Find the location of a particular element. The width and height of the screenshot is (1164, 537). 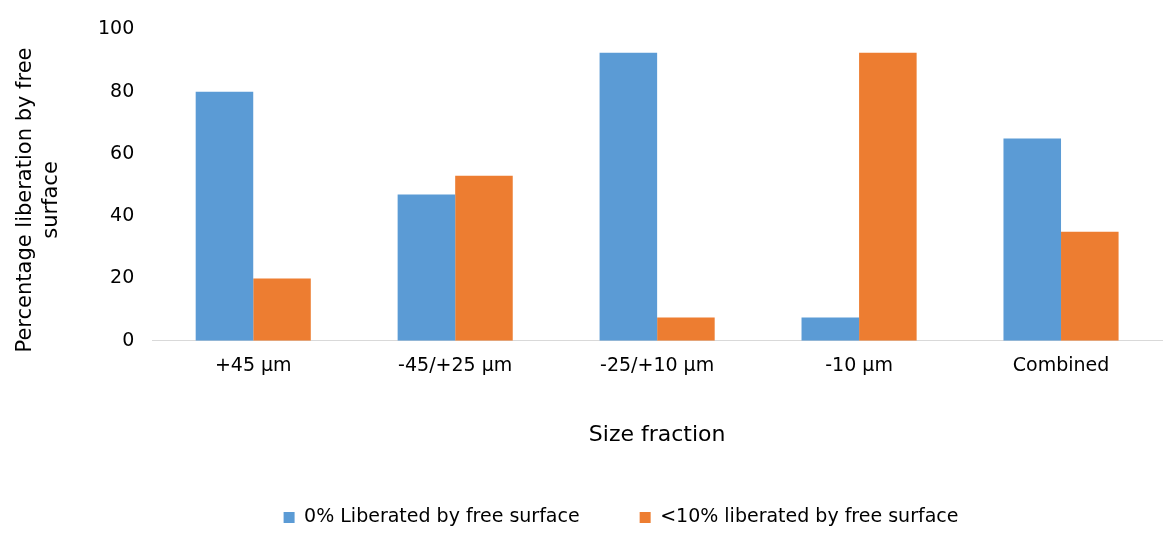

x-tick-label: -25/+10 µm is located at coordinates (657, 364).